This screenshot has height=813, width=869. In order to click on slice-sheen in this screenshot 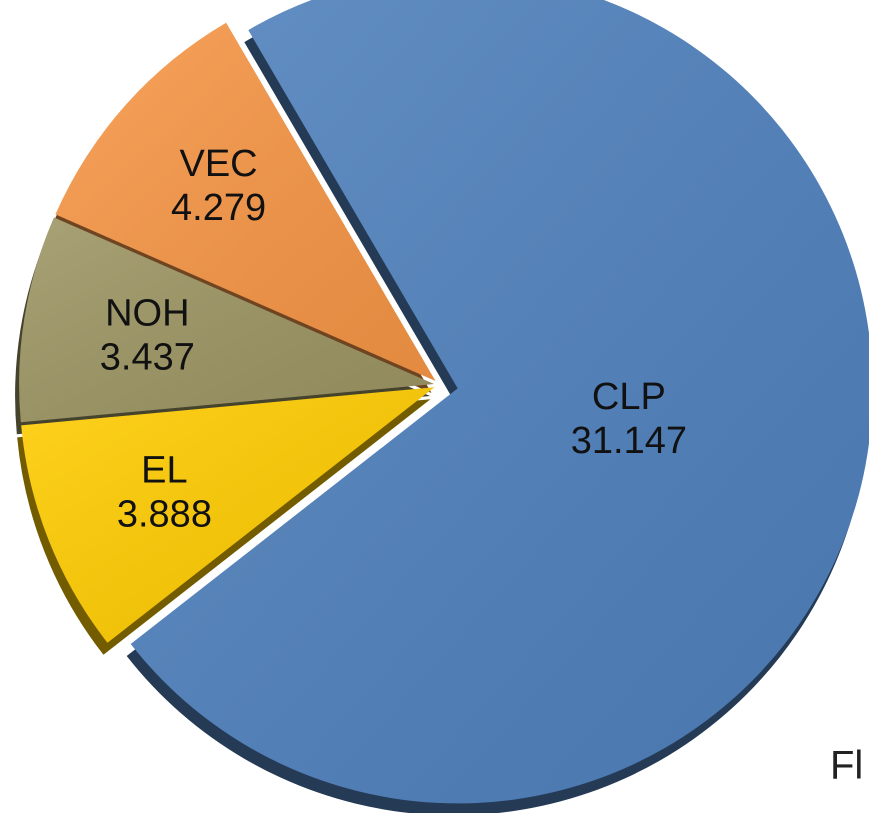, I will do `click(227, 320)`.